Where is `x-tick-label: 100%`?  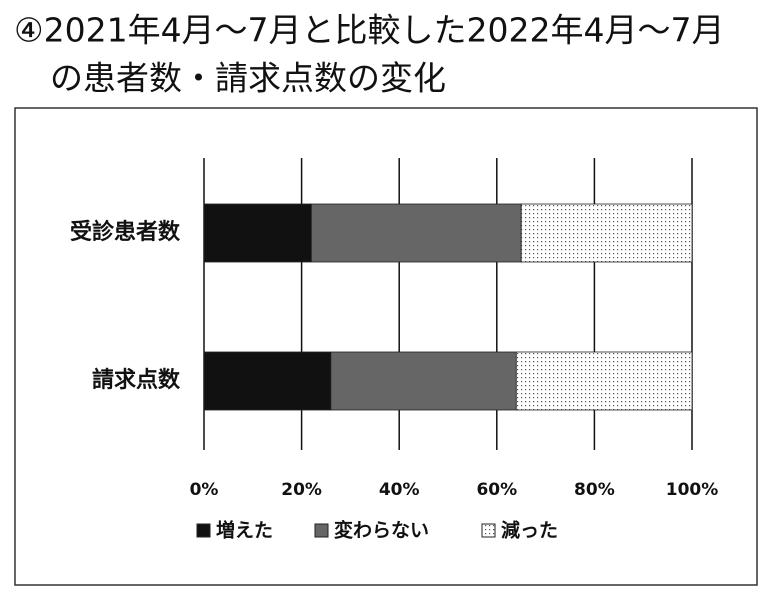 x-tick-label: 100% is located at coordinates (692, 490).